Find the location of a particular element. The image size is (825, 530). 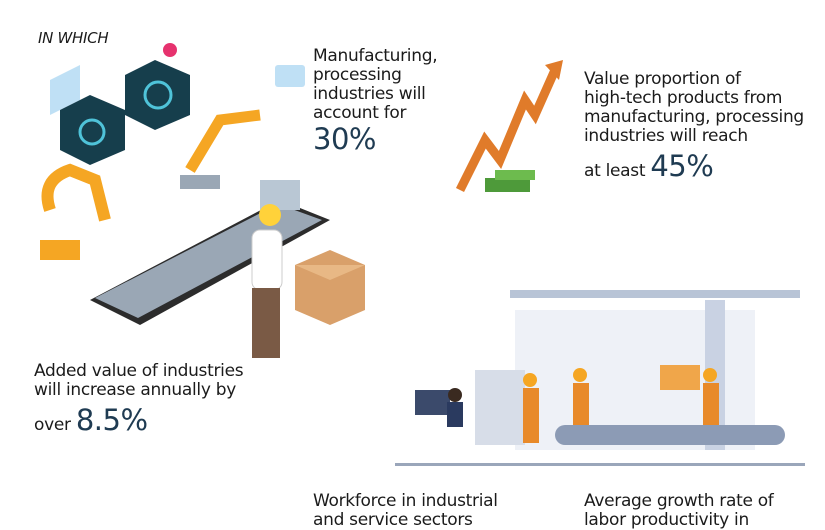

item-3-value: 8.5% is located at coordinates (111, 420).